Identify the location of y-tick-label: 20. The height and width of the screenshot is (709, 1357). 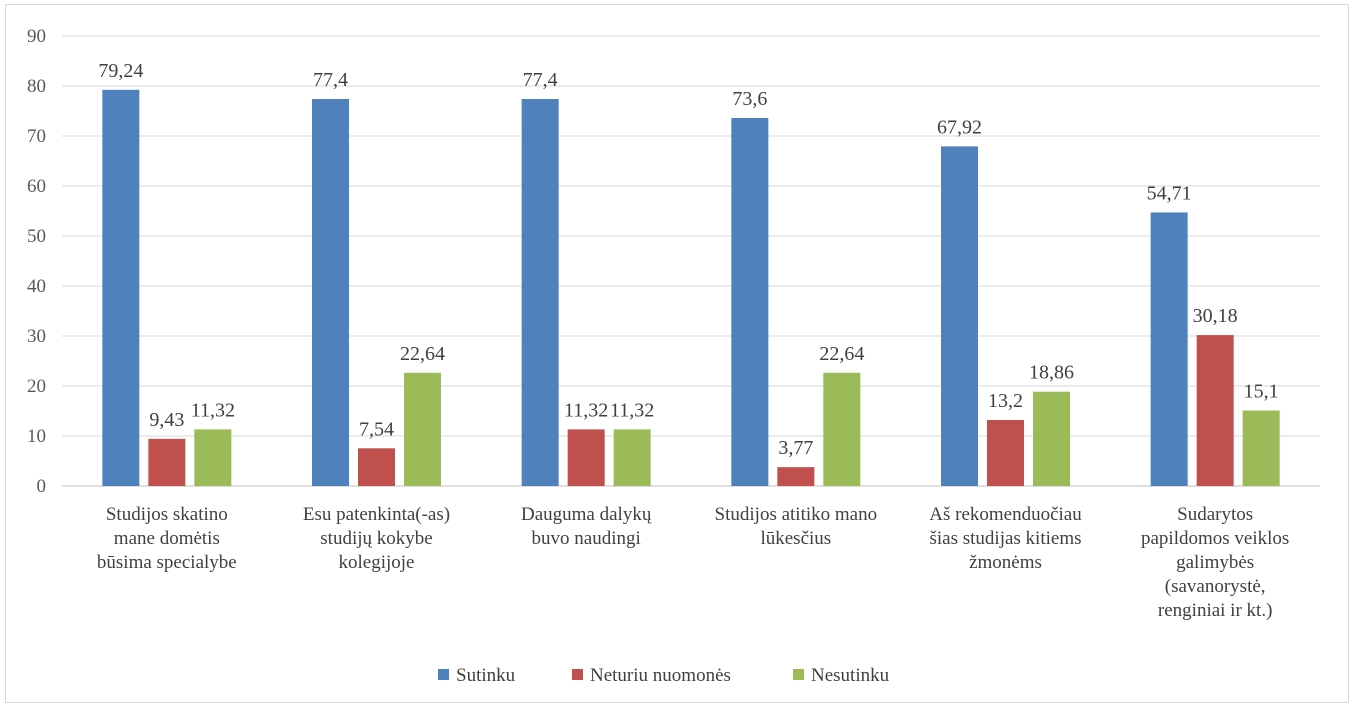
(36, 386).